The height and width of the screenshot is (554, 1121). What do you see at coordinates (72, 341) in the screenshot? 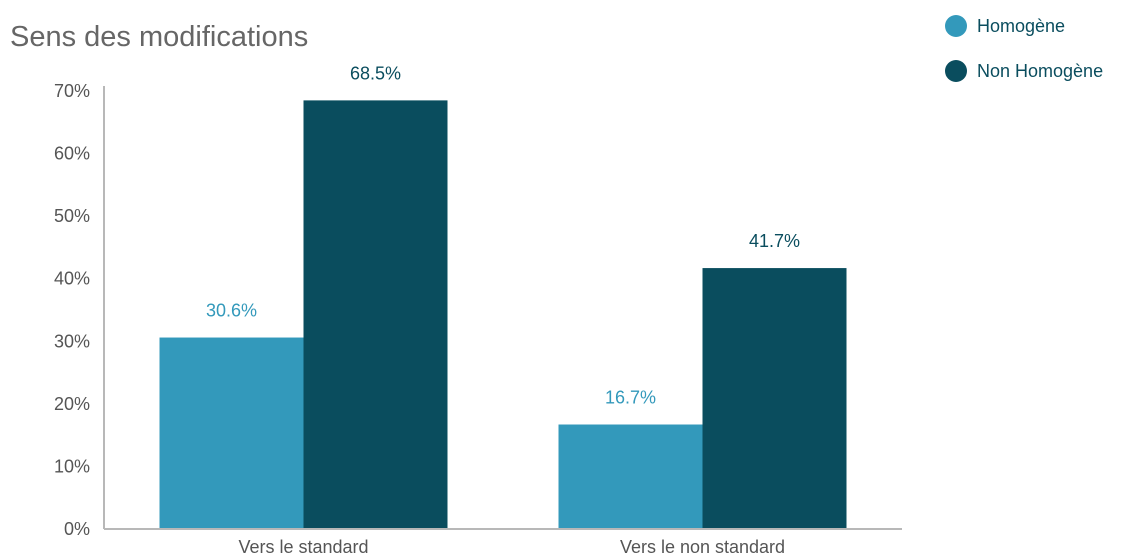
I see `y-tick-label: 30%` at bounding box center [72, 341].